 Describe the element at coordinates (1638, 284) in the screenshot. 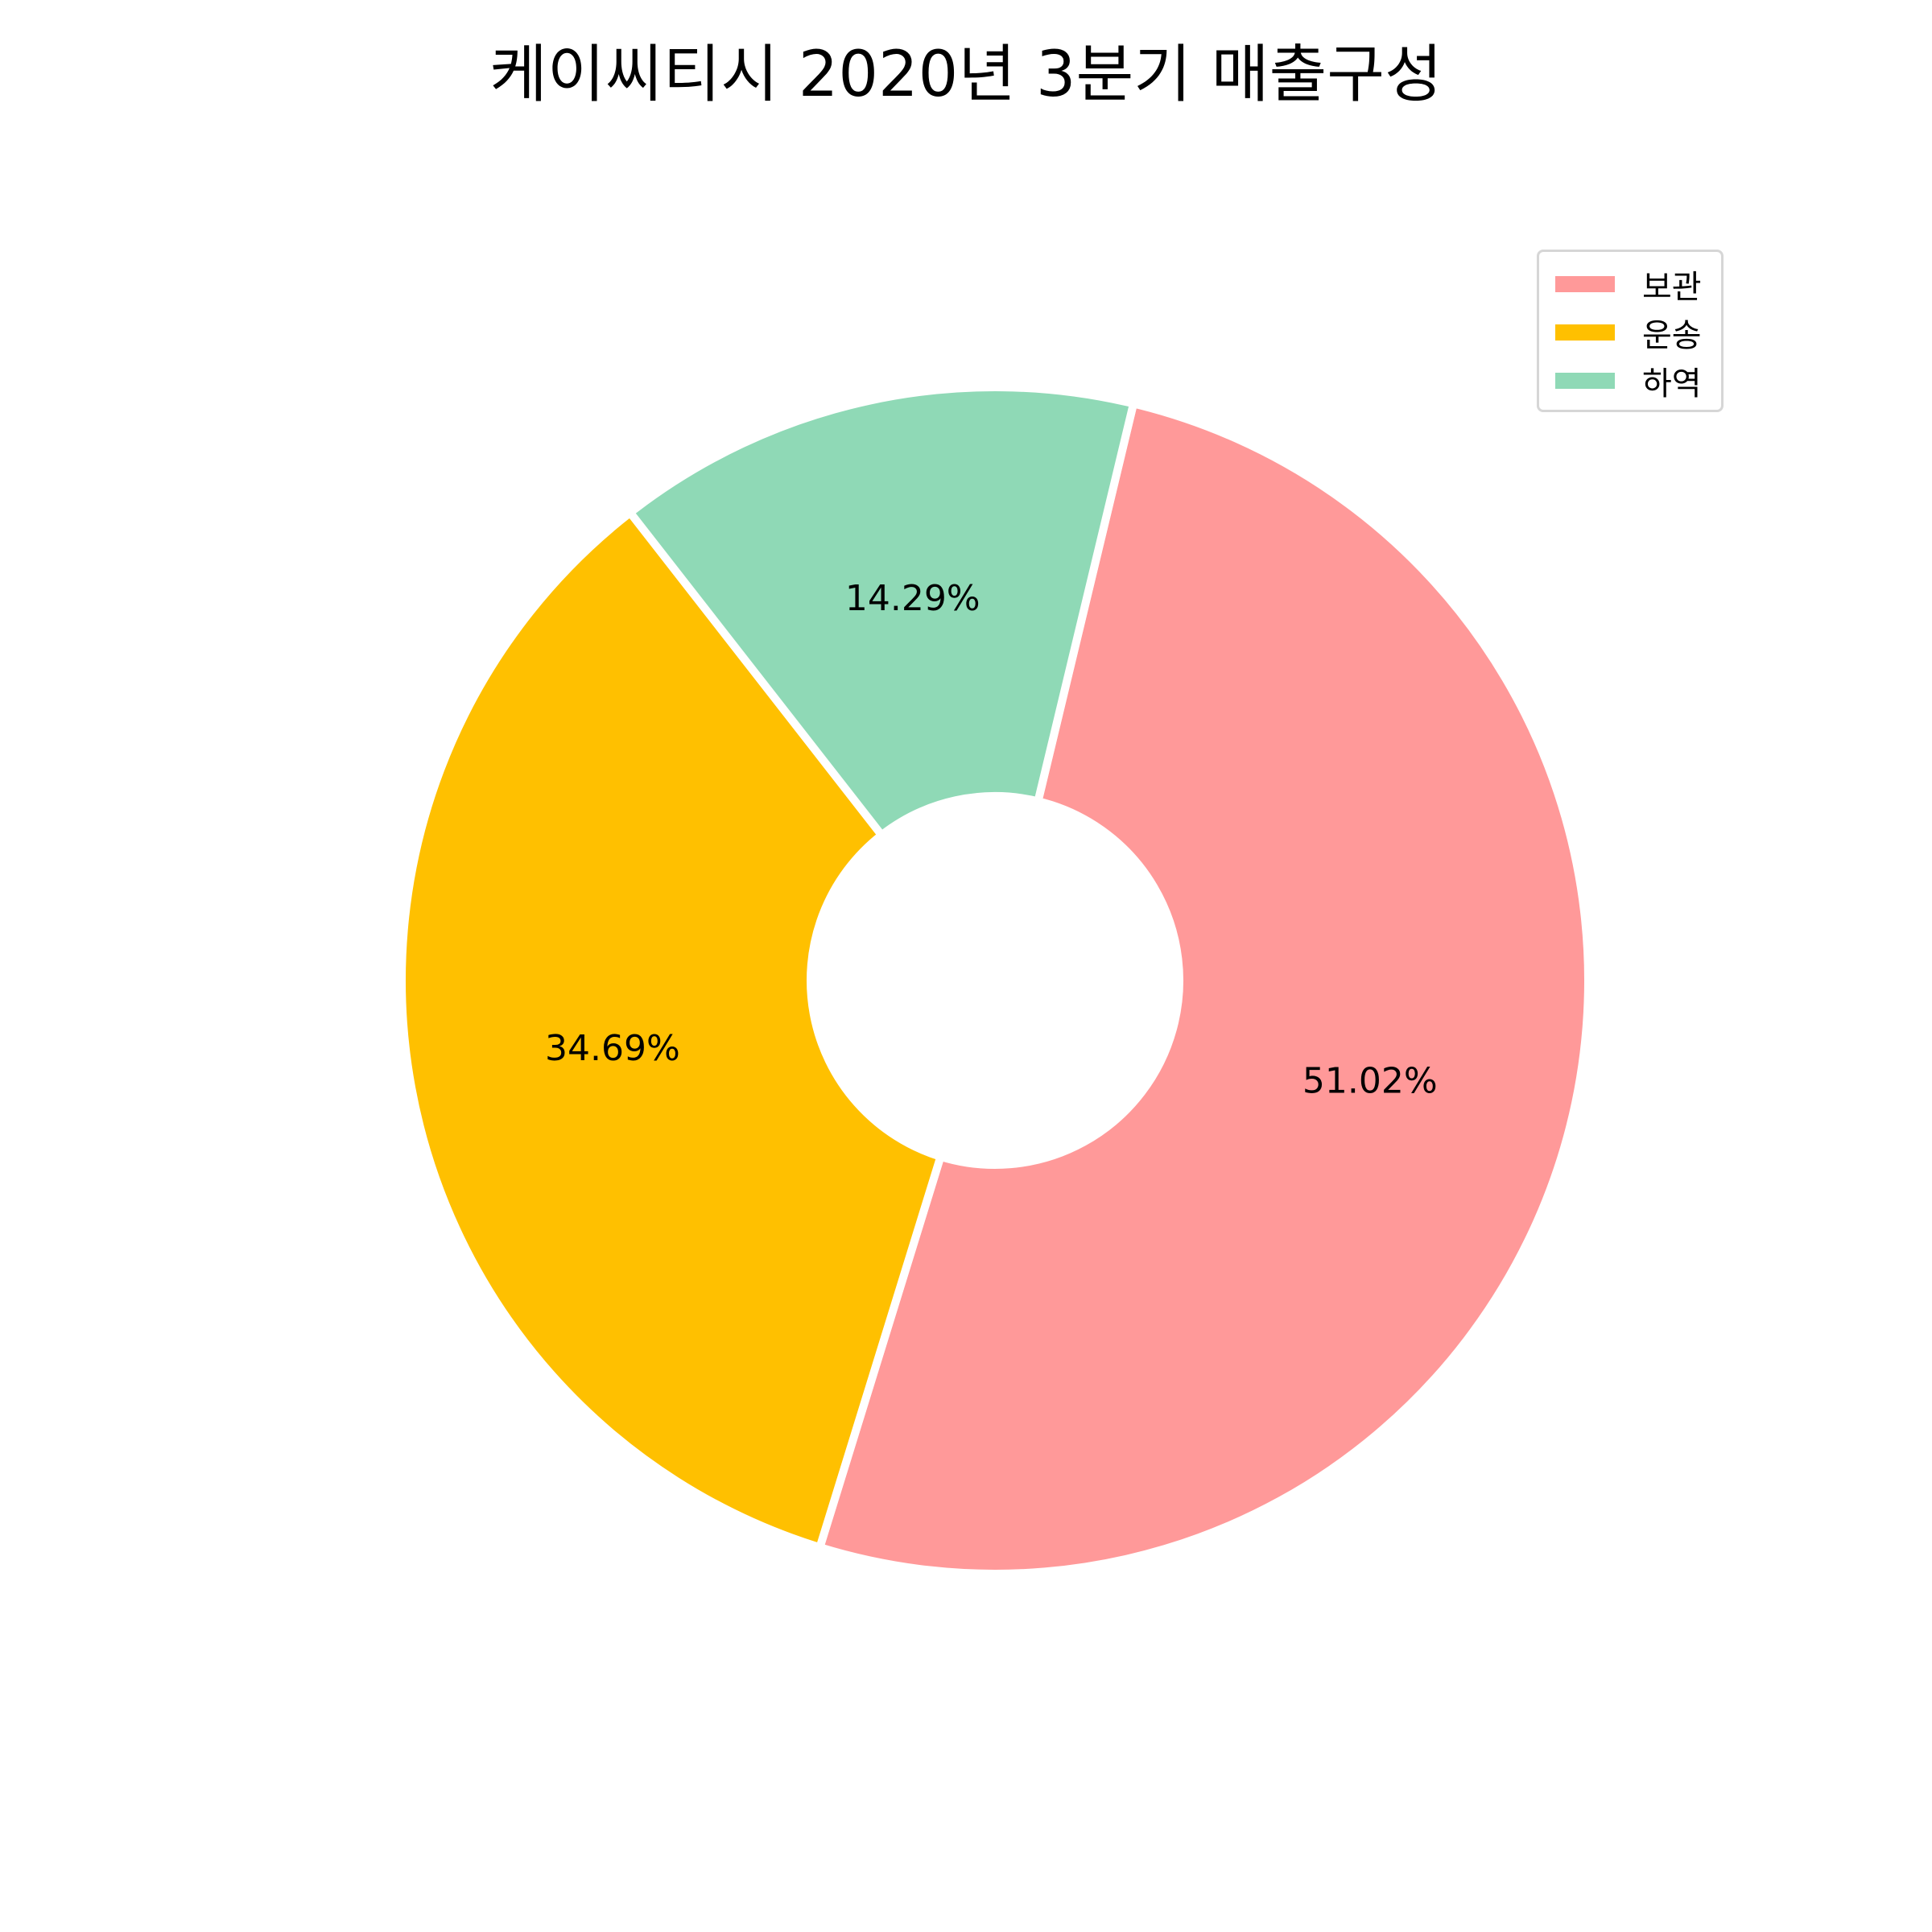

I see `legend-item-storage: 보관` at that location.